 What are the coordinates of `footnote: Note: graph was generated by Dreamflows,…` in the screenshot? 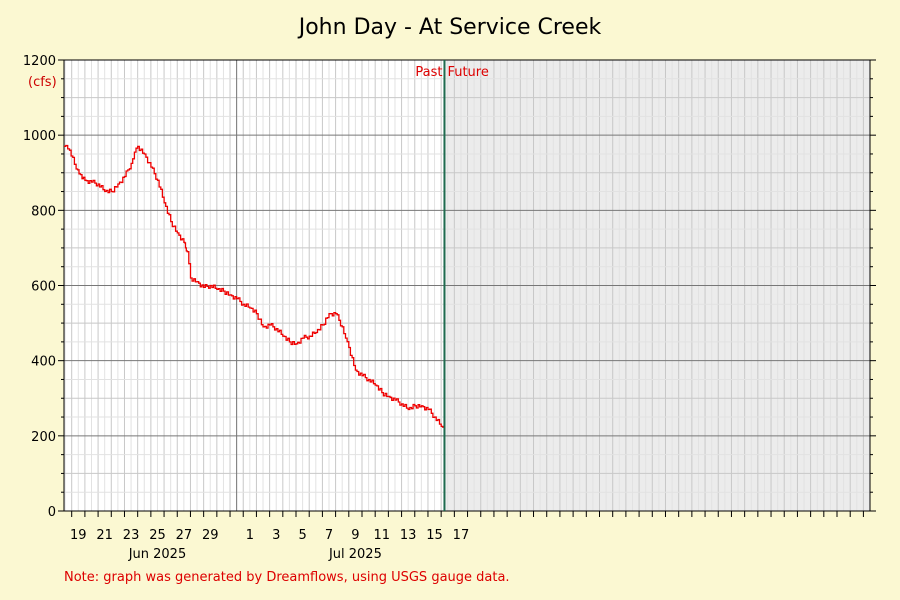 It's located at (287, 577).